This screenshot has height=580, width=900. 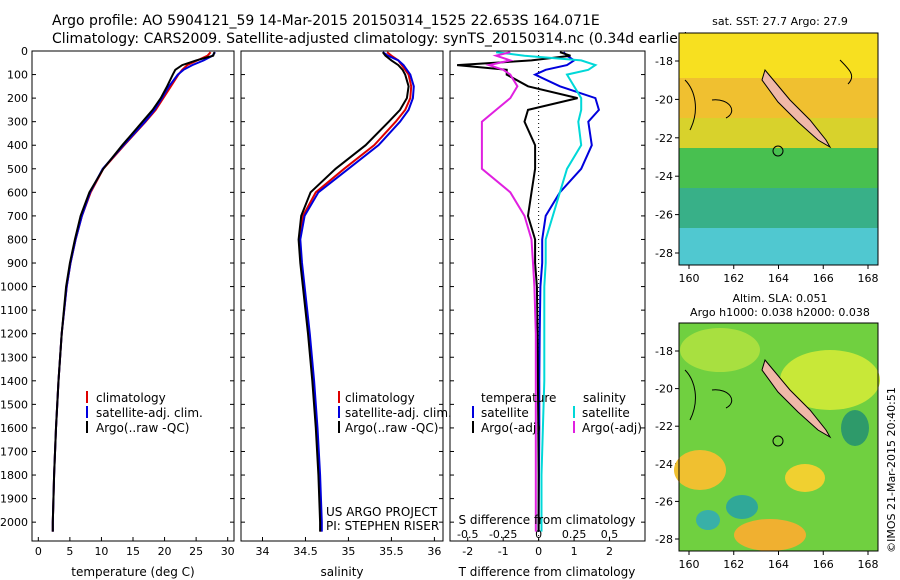 I want to click on sst-y-tick-label: -26, so click(x=664, y=215).